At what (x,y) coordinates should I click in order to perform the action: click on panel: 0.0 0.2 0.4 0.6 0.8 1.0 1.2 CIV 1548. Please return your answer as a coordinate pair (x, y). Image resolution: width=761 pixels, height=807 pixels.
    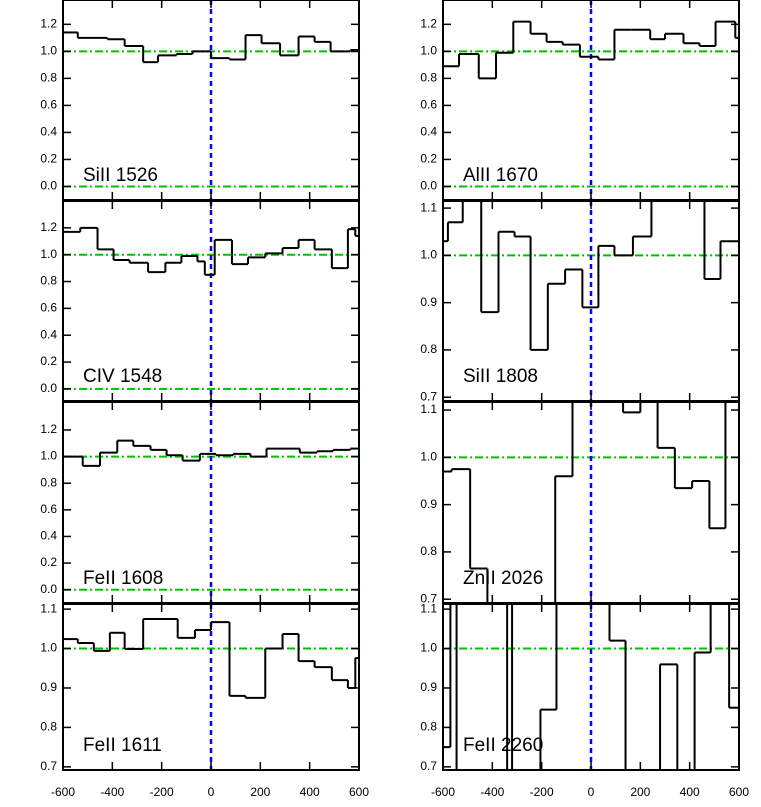
    Looking at the image, I should click on (200, 301).